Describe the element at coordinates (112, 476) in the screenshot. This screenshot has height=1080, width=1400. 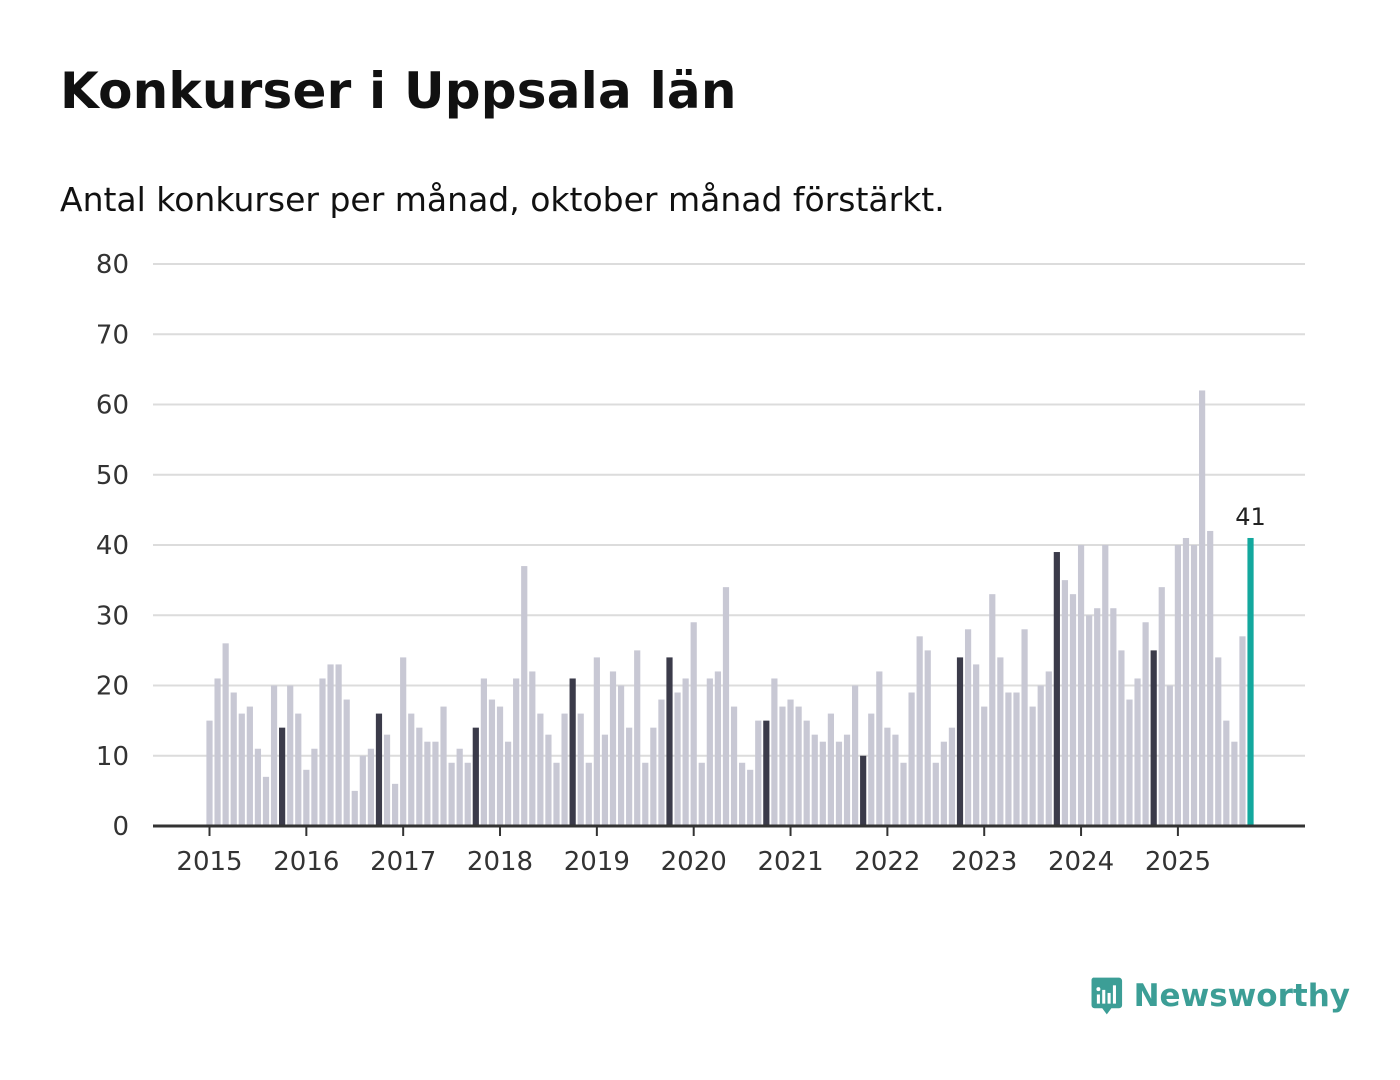
I see `y-tick-label: 50` at that location.